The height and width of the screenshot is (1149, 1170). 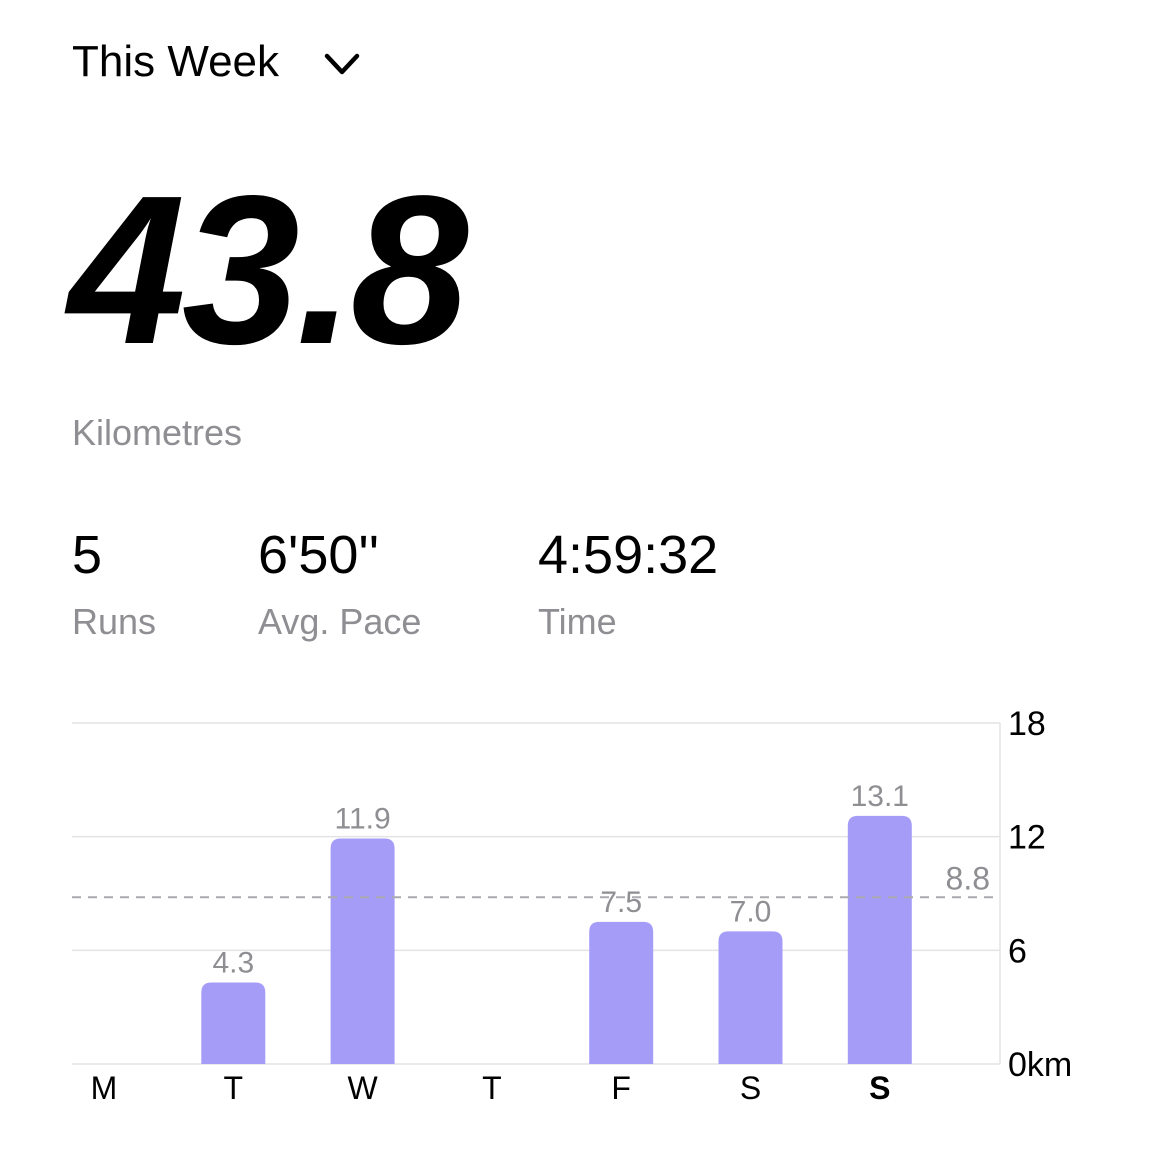 I want to click on stat-label: Time, so click(x=577, y=621).